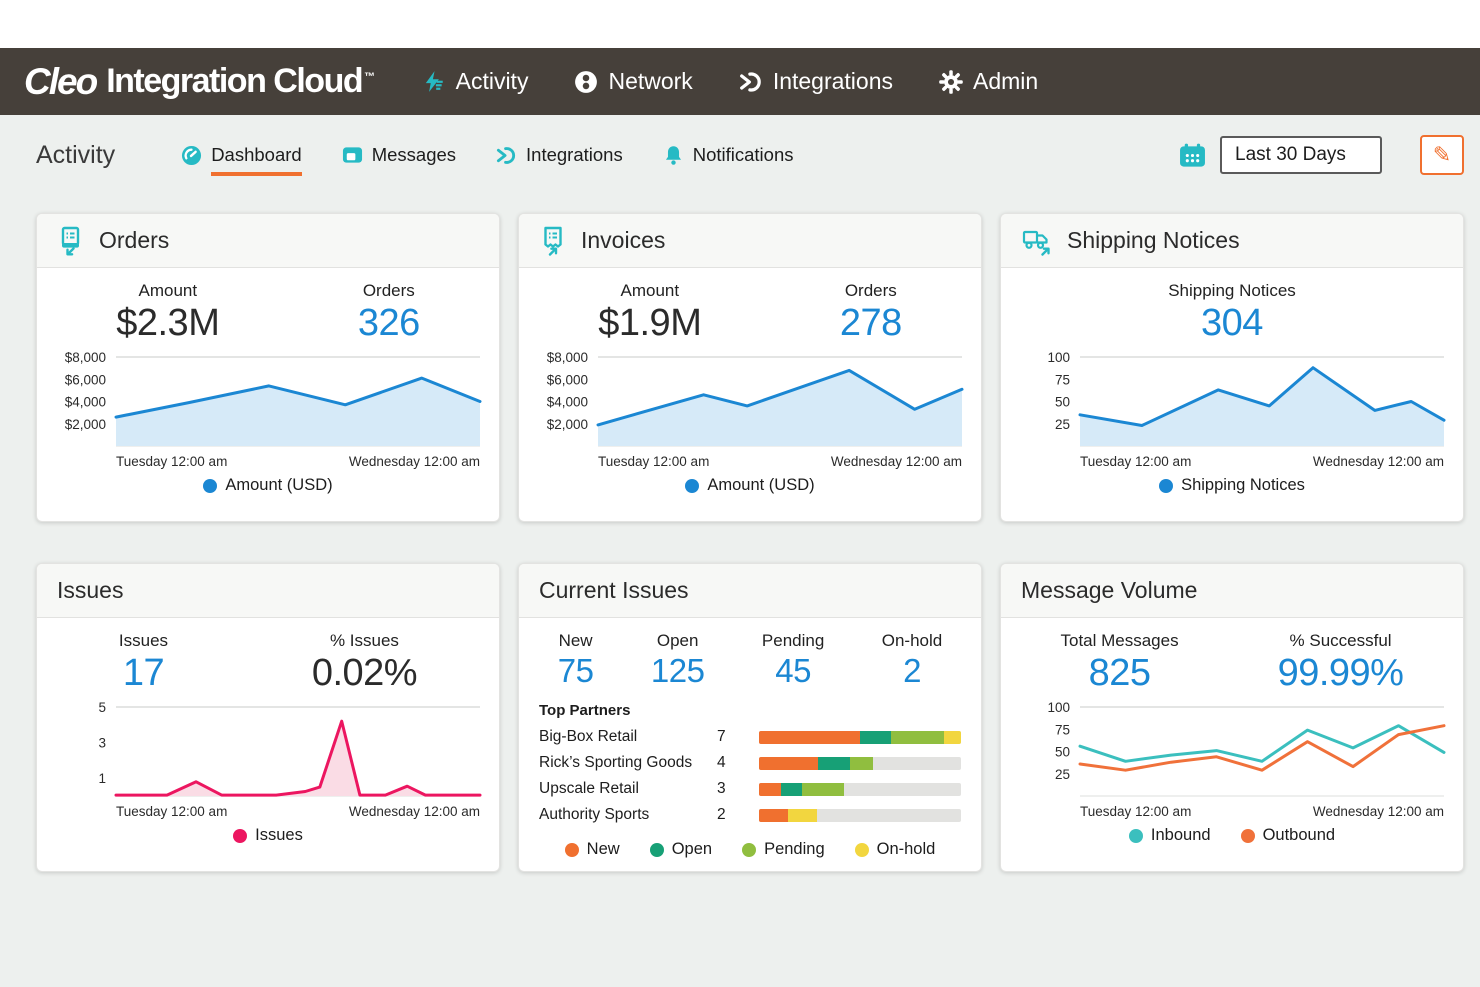  Describe the element at coordinates (85, 357) in the screenshot. I see `svg-text: $8,000` at that location.